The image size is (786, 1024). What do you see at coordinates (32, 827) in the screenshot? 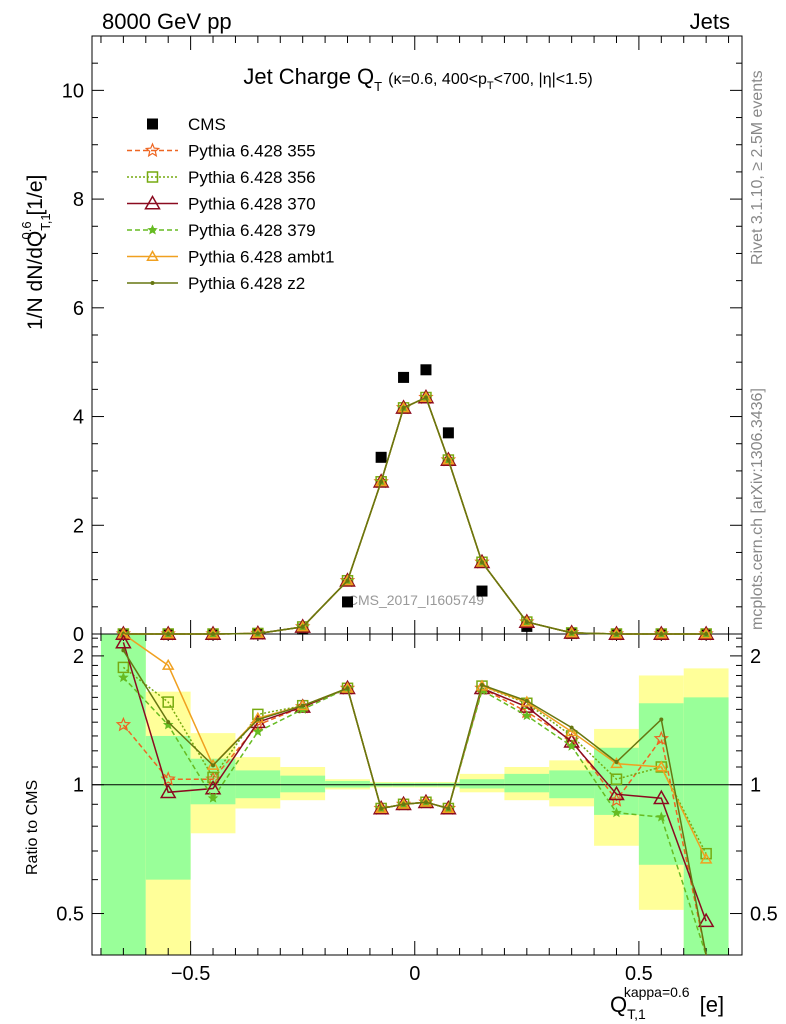
I see `ratio-ylabel: Ratio to CMS` at bounding box center [32, 827].